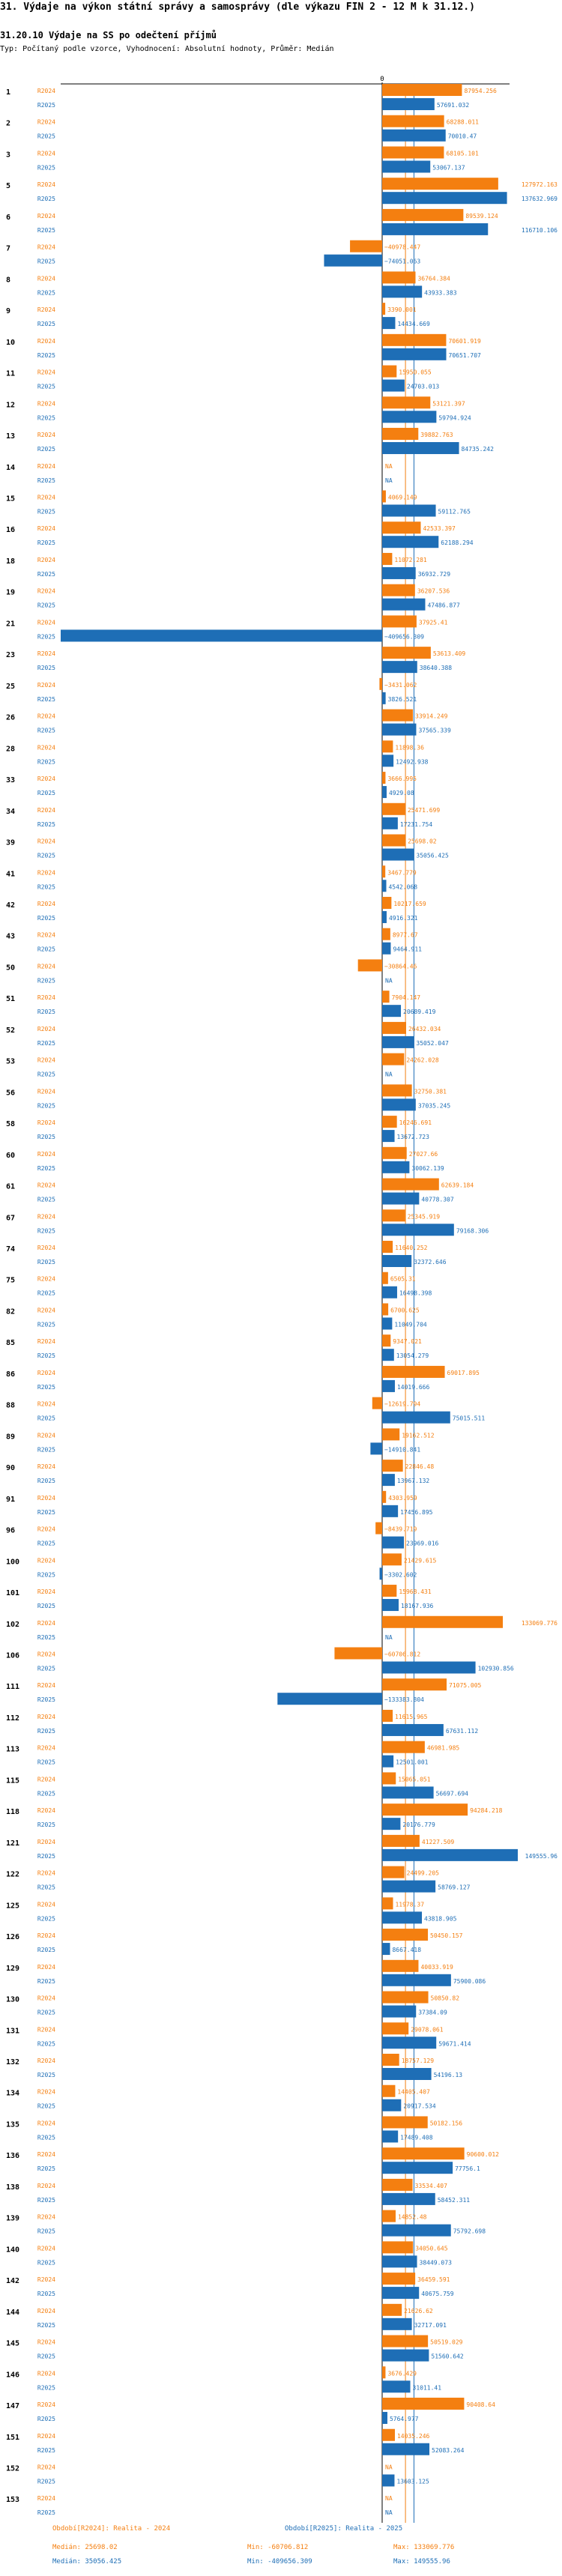 This screenshot has height=2576, width=562. Describe the element at coordinates (448, 403) in the screenshot. I see `value-label-r2024: 53121.397` at that location.